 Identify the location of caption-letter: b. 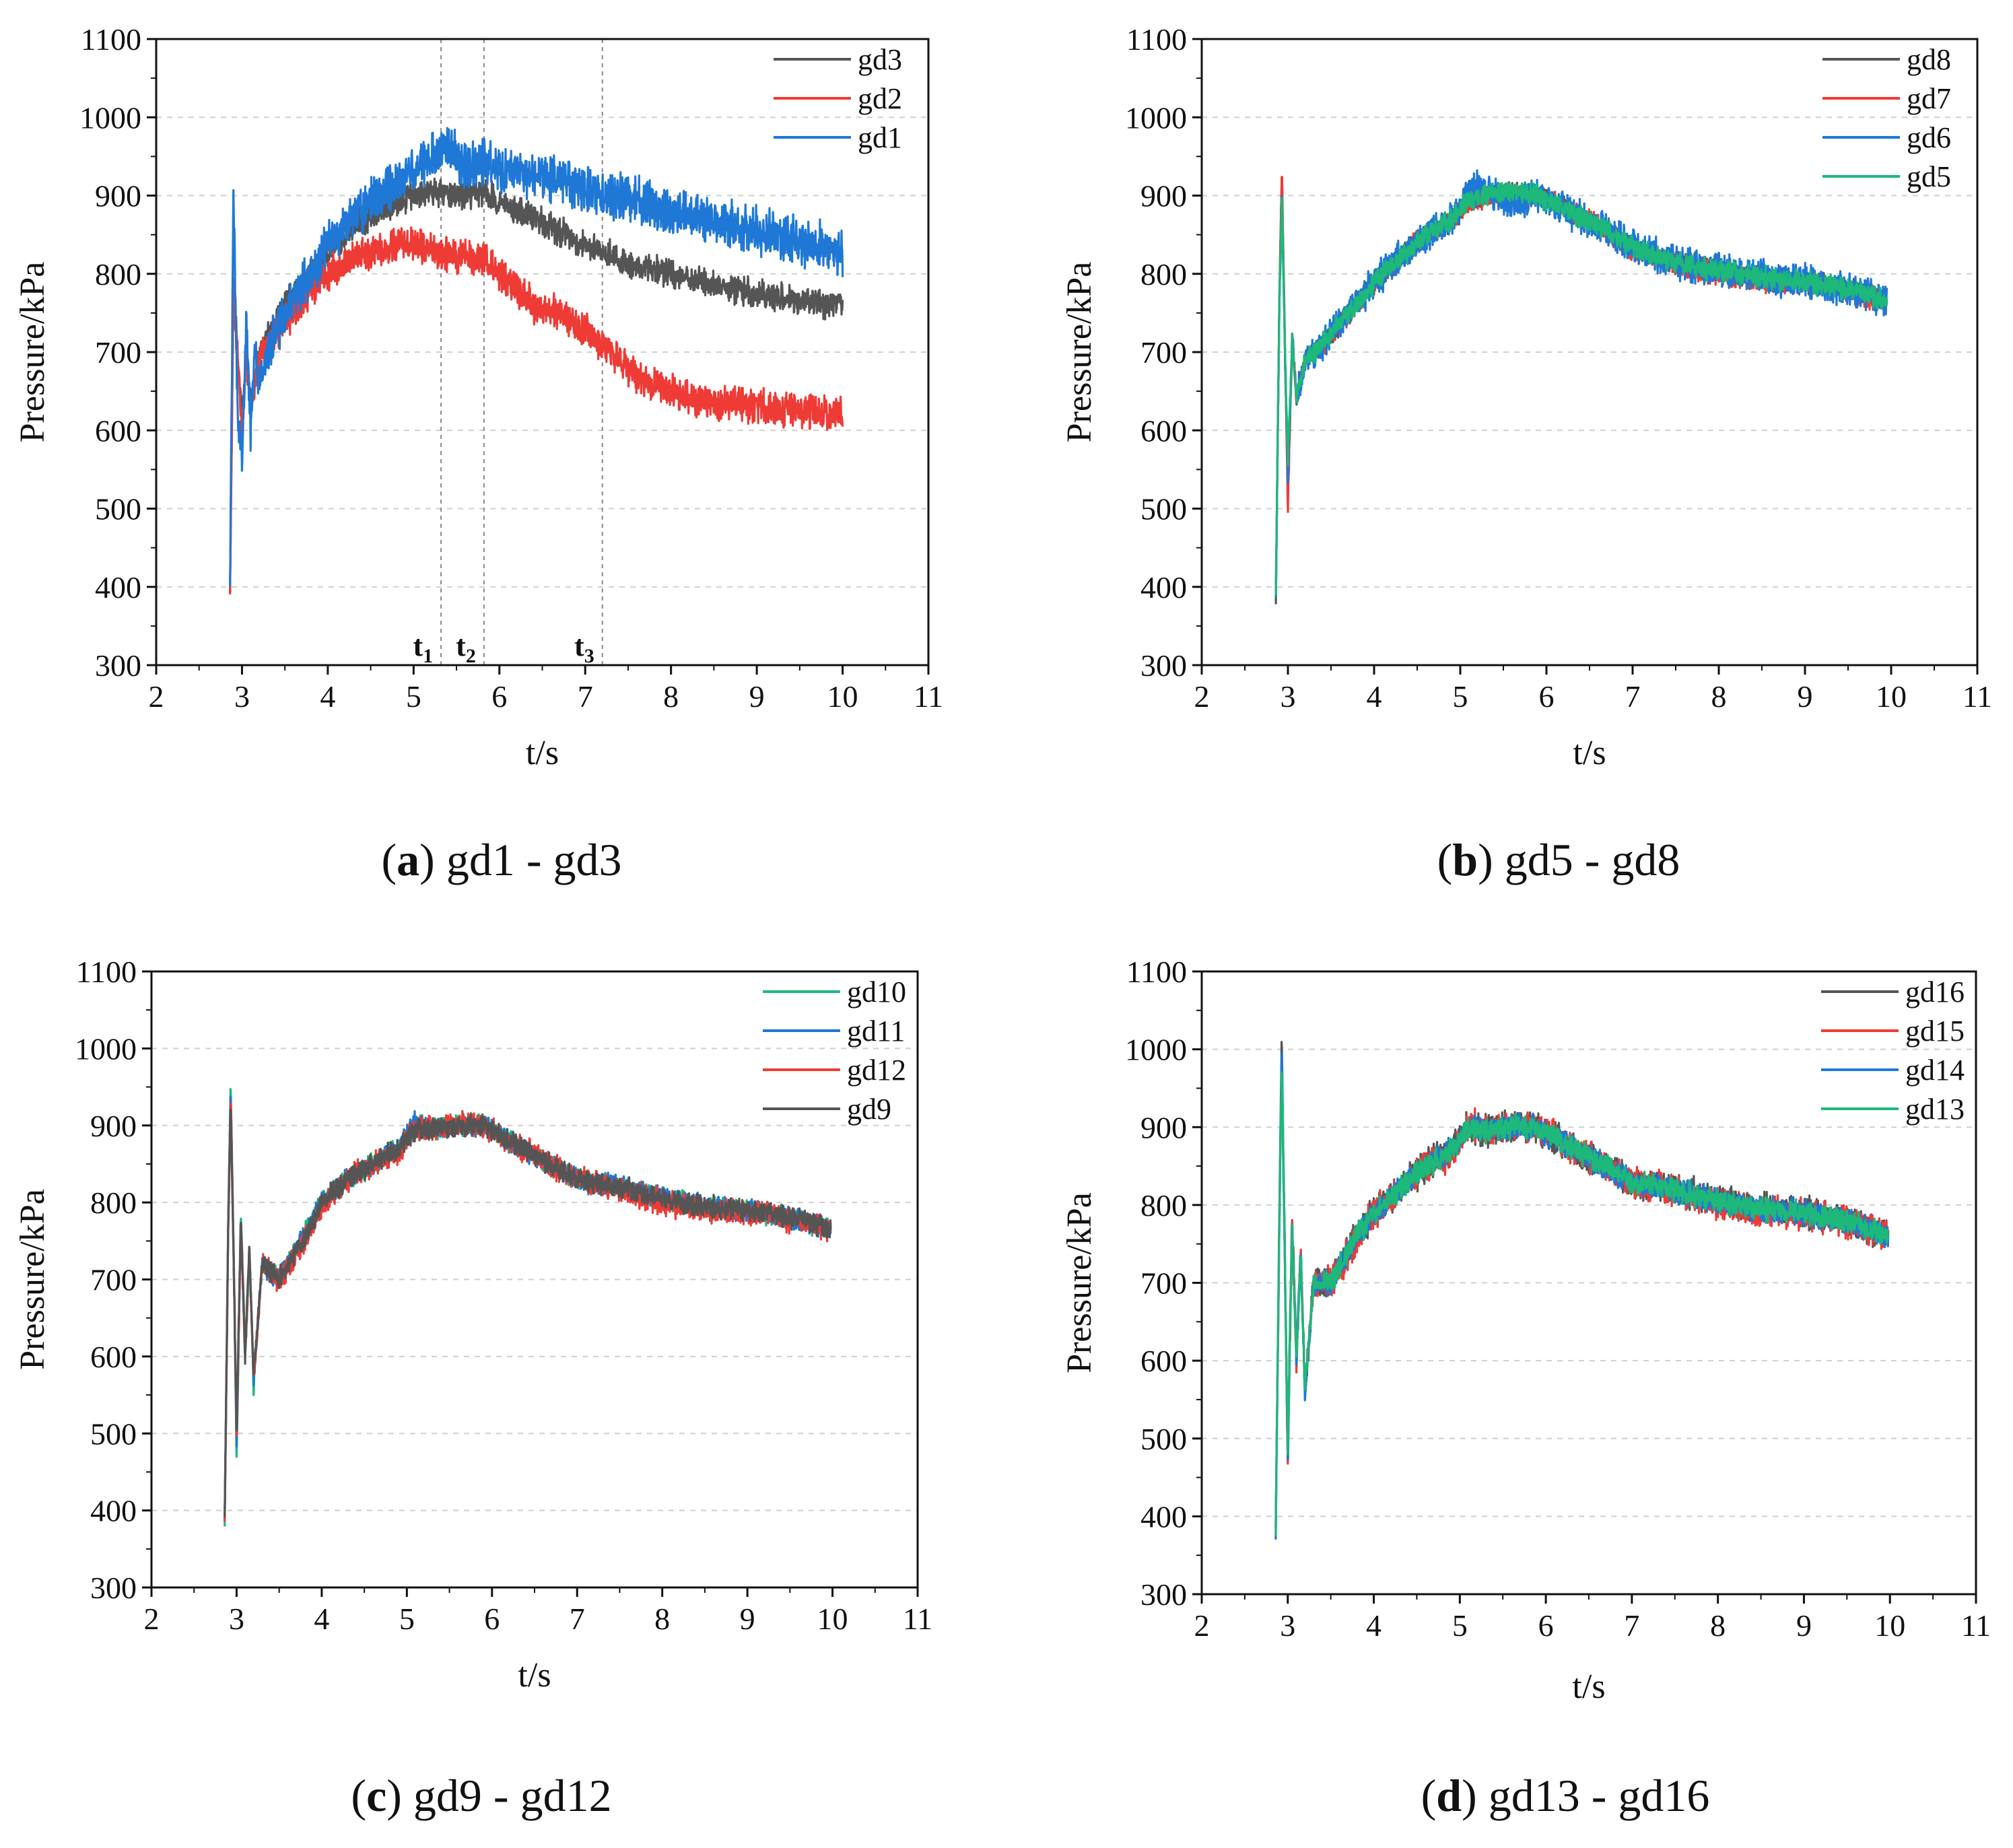
(1465, 859).